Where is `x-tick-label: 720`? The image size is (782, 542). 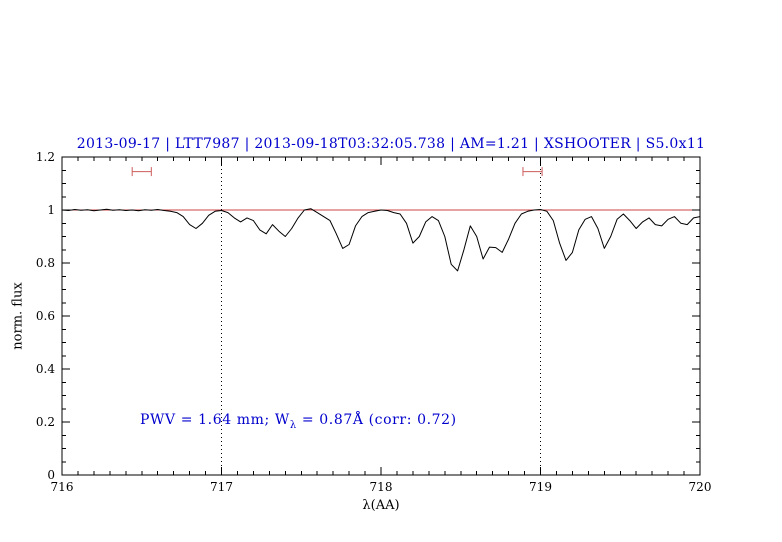
x-tick-label: 720 is located at coordinates (700, 487).